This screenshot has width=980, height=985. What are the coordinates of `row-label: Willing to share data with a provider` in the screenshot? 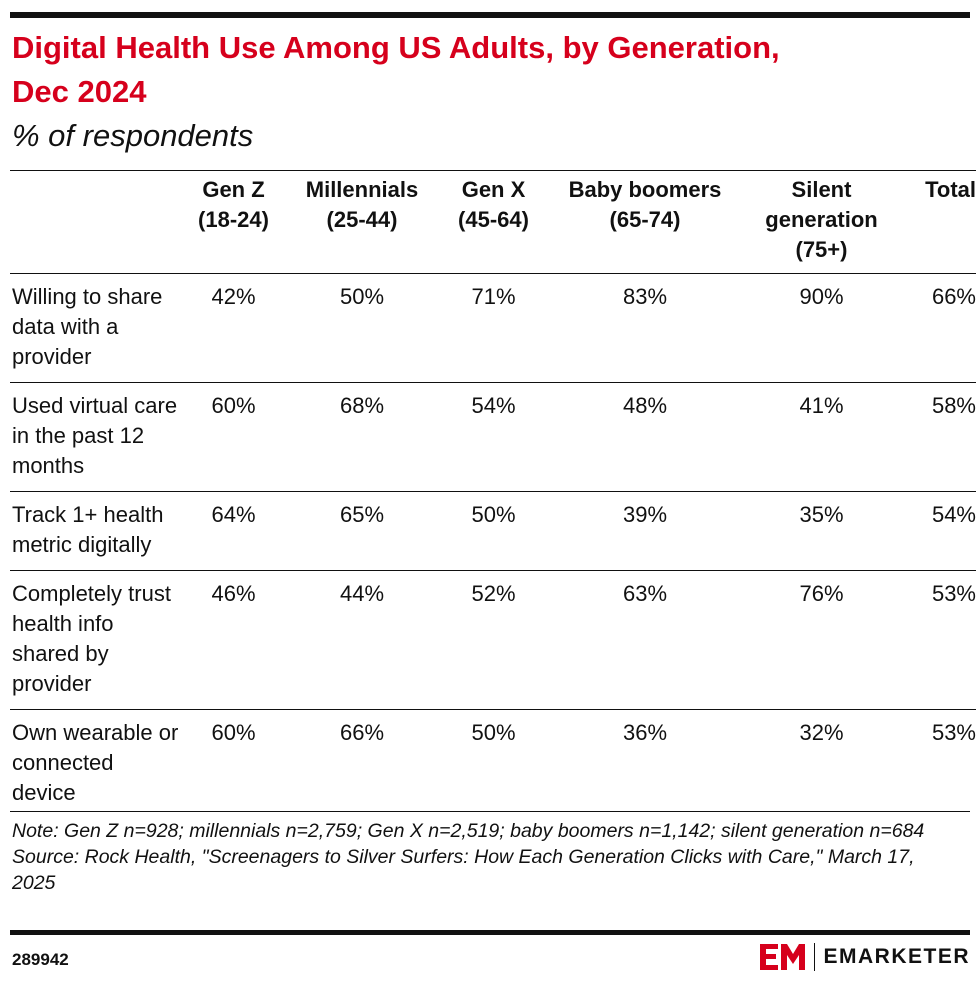 It's located at (97, 328).